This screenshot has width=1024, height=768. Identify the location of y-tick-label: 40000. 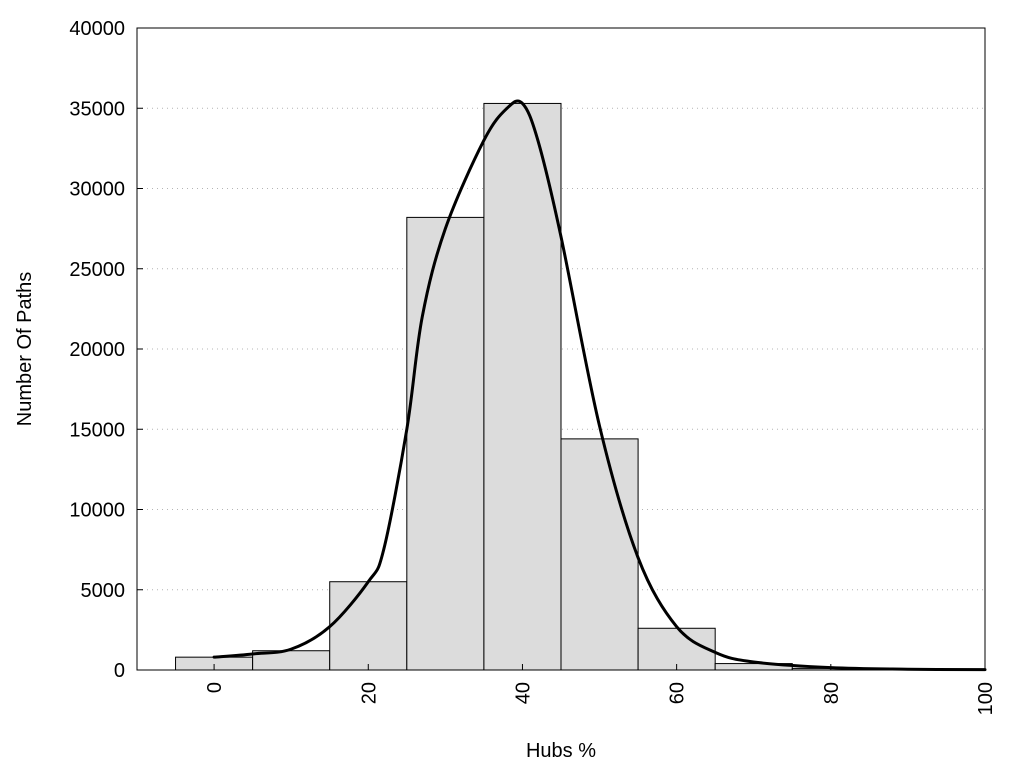
(97, 29).